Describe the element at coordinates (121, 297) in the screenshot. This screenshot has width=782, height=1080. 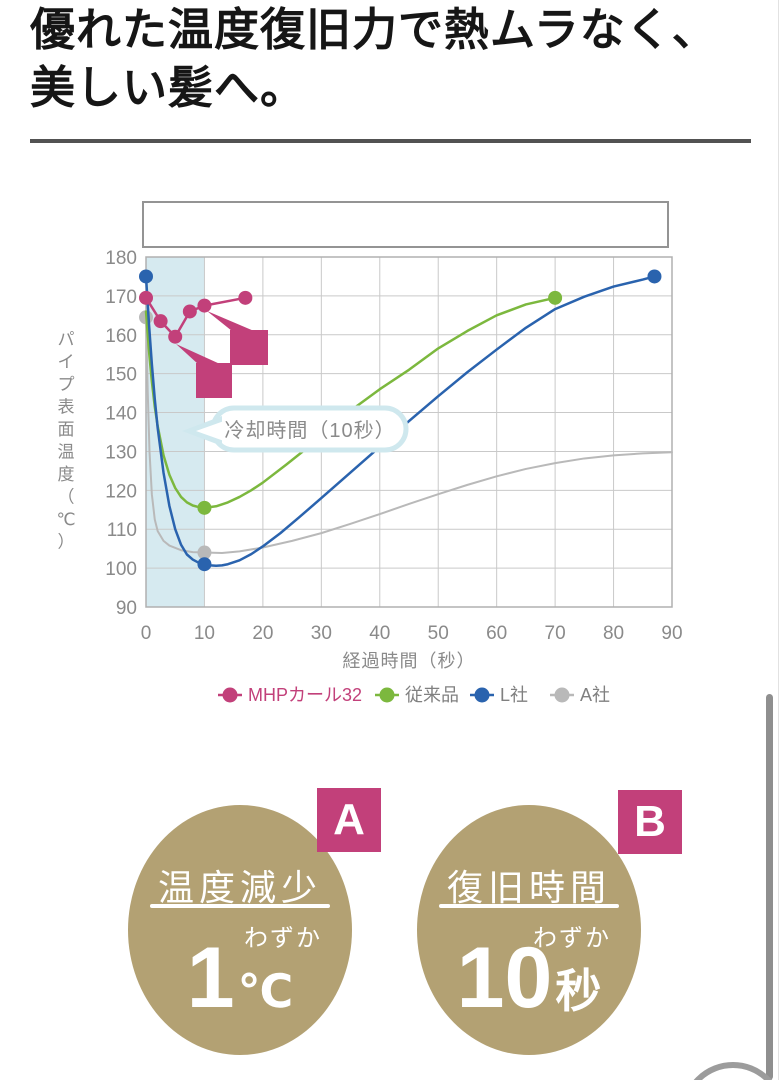
I see `y-tick-label: 170` at that location.